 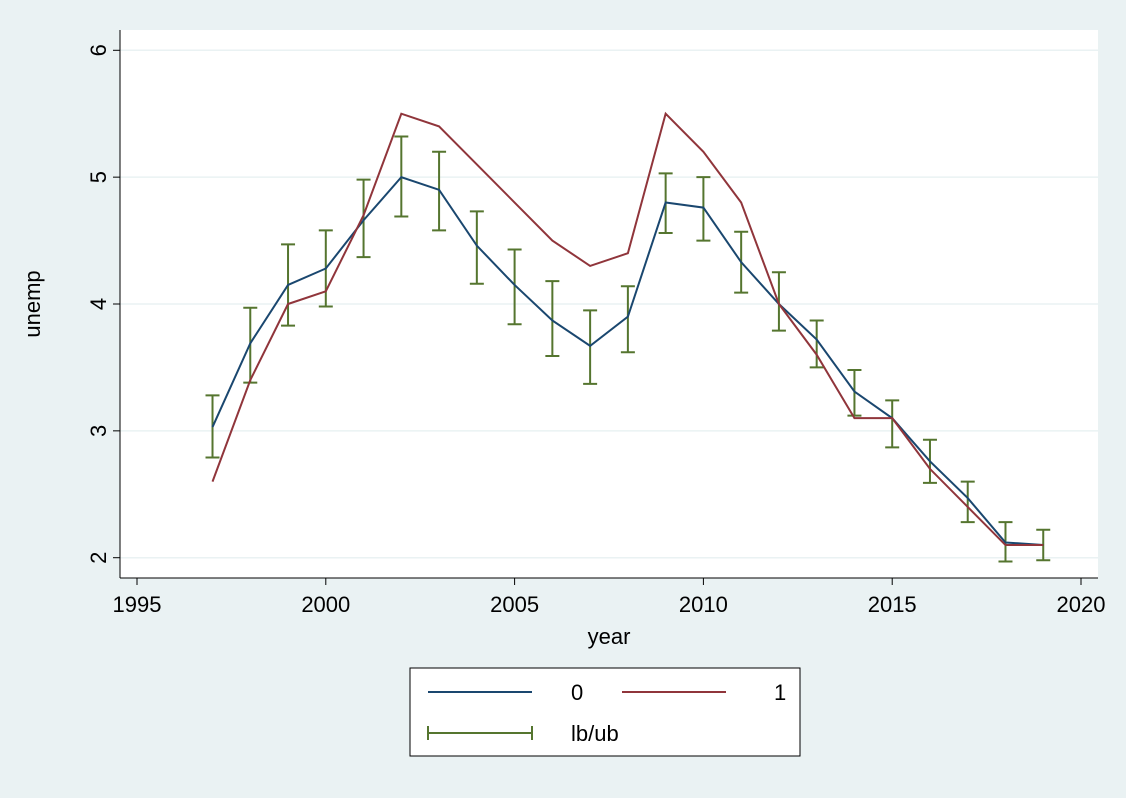 What do you see at coordinates (480, 733) in the screenshot?
I see `legend-key` at bounding box center [480, 733].